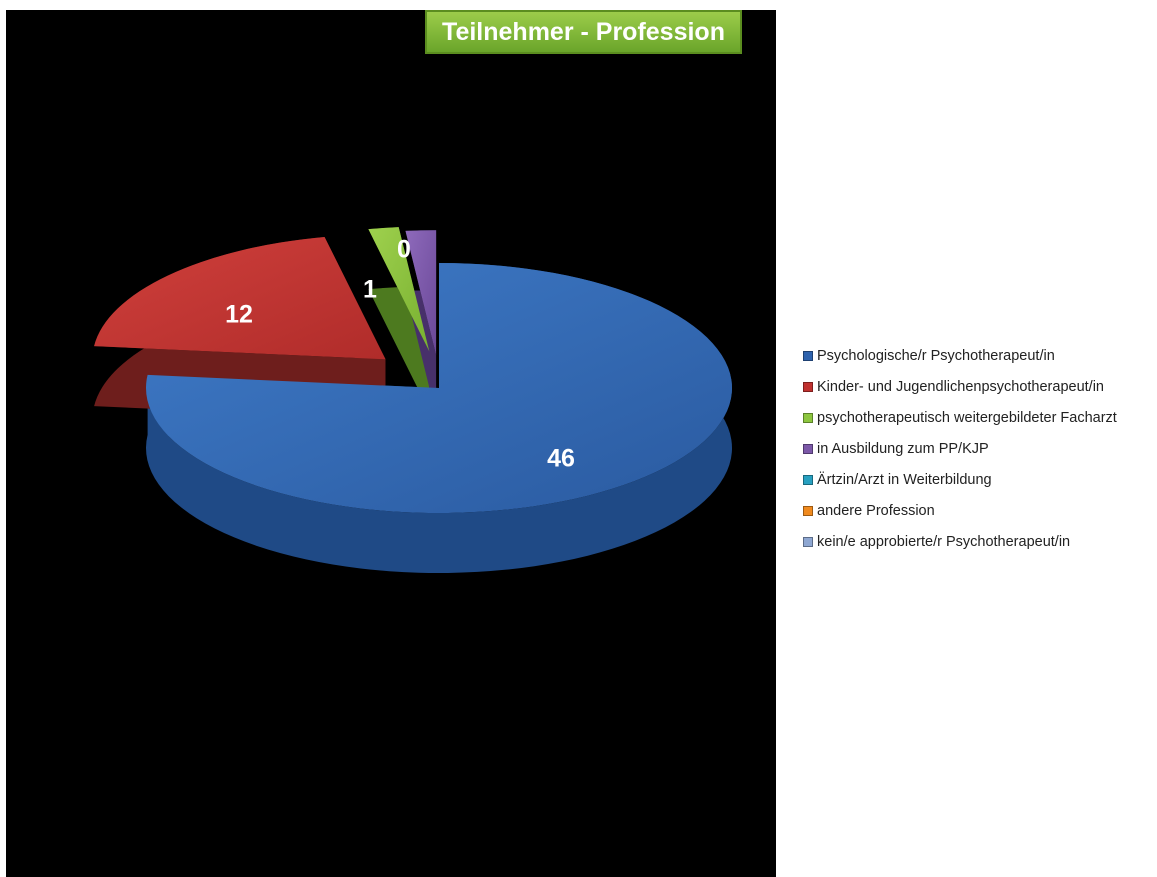 This screenshot has height=877, width=1157. Describe the element at coordinates (583, 32) in the screenshot. I see `chart-title: Teilnehmer - Profession` at that location.